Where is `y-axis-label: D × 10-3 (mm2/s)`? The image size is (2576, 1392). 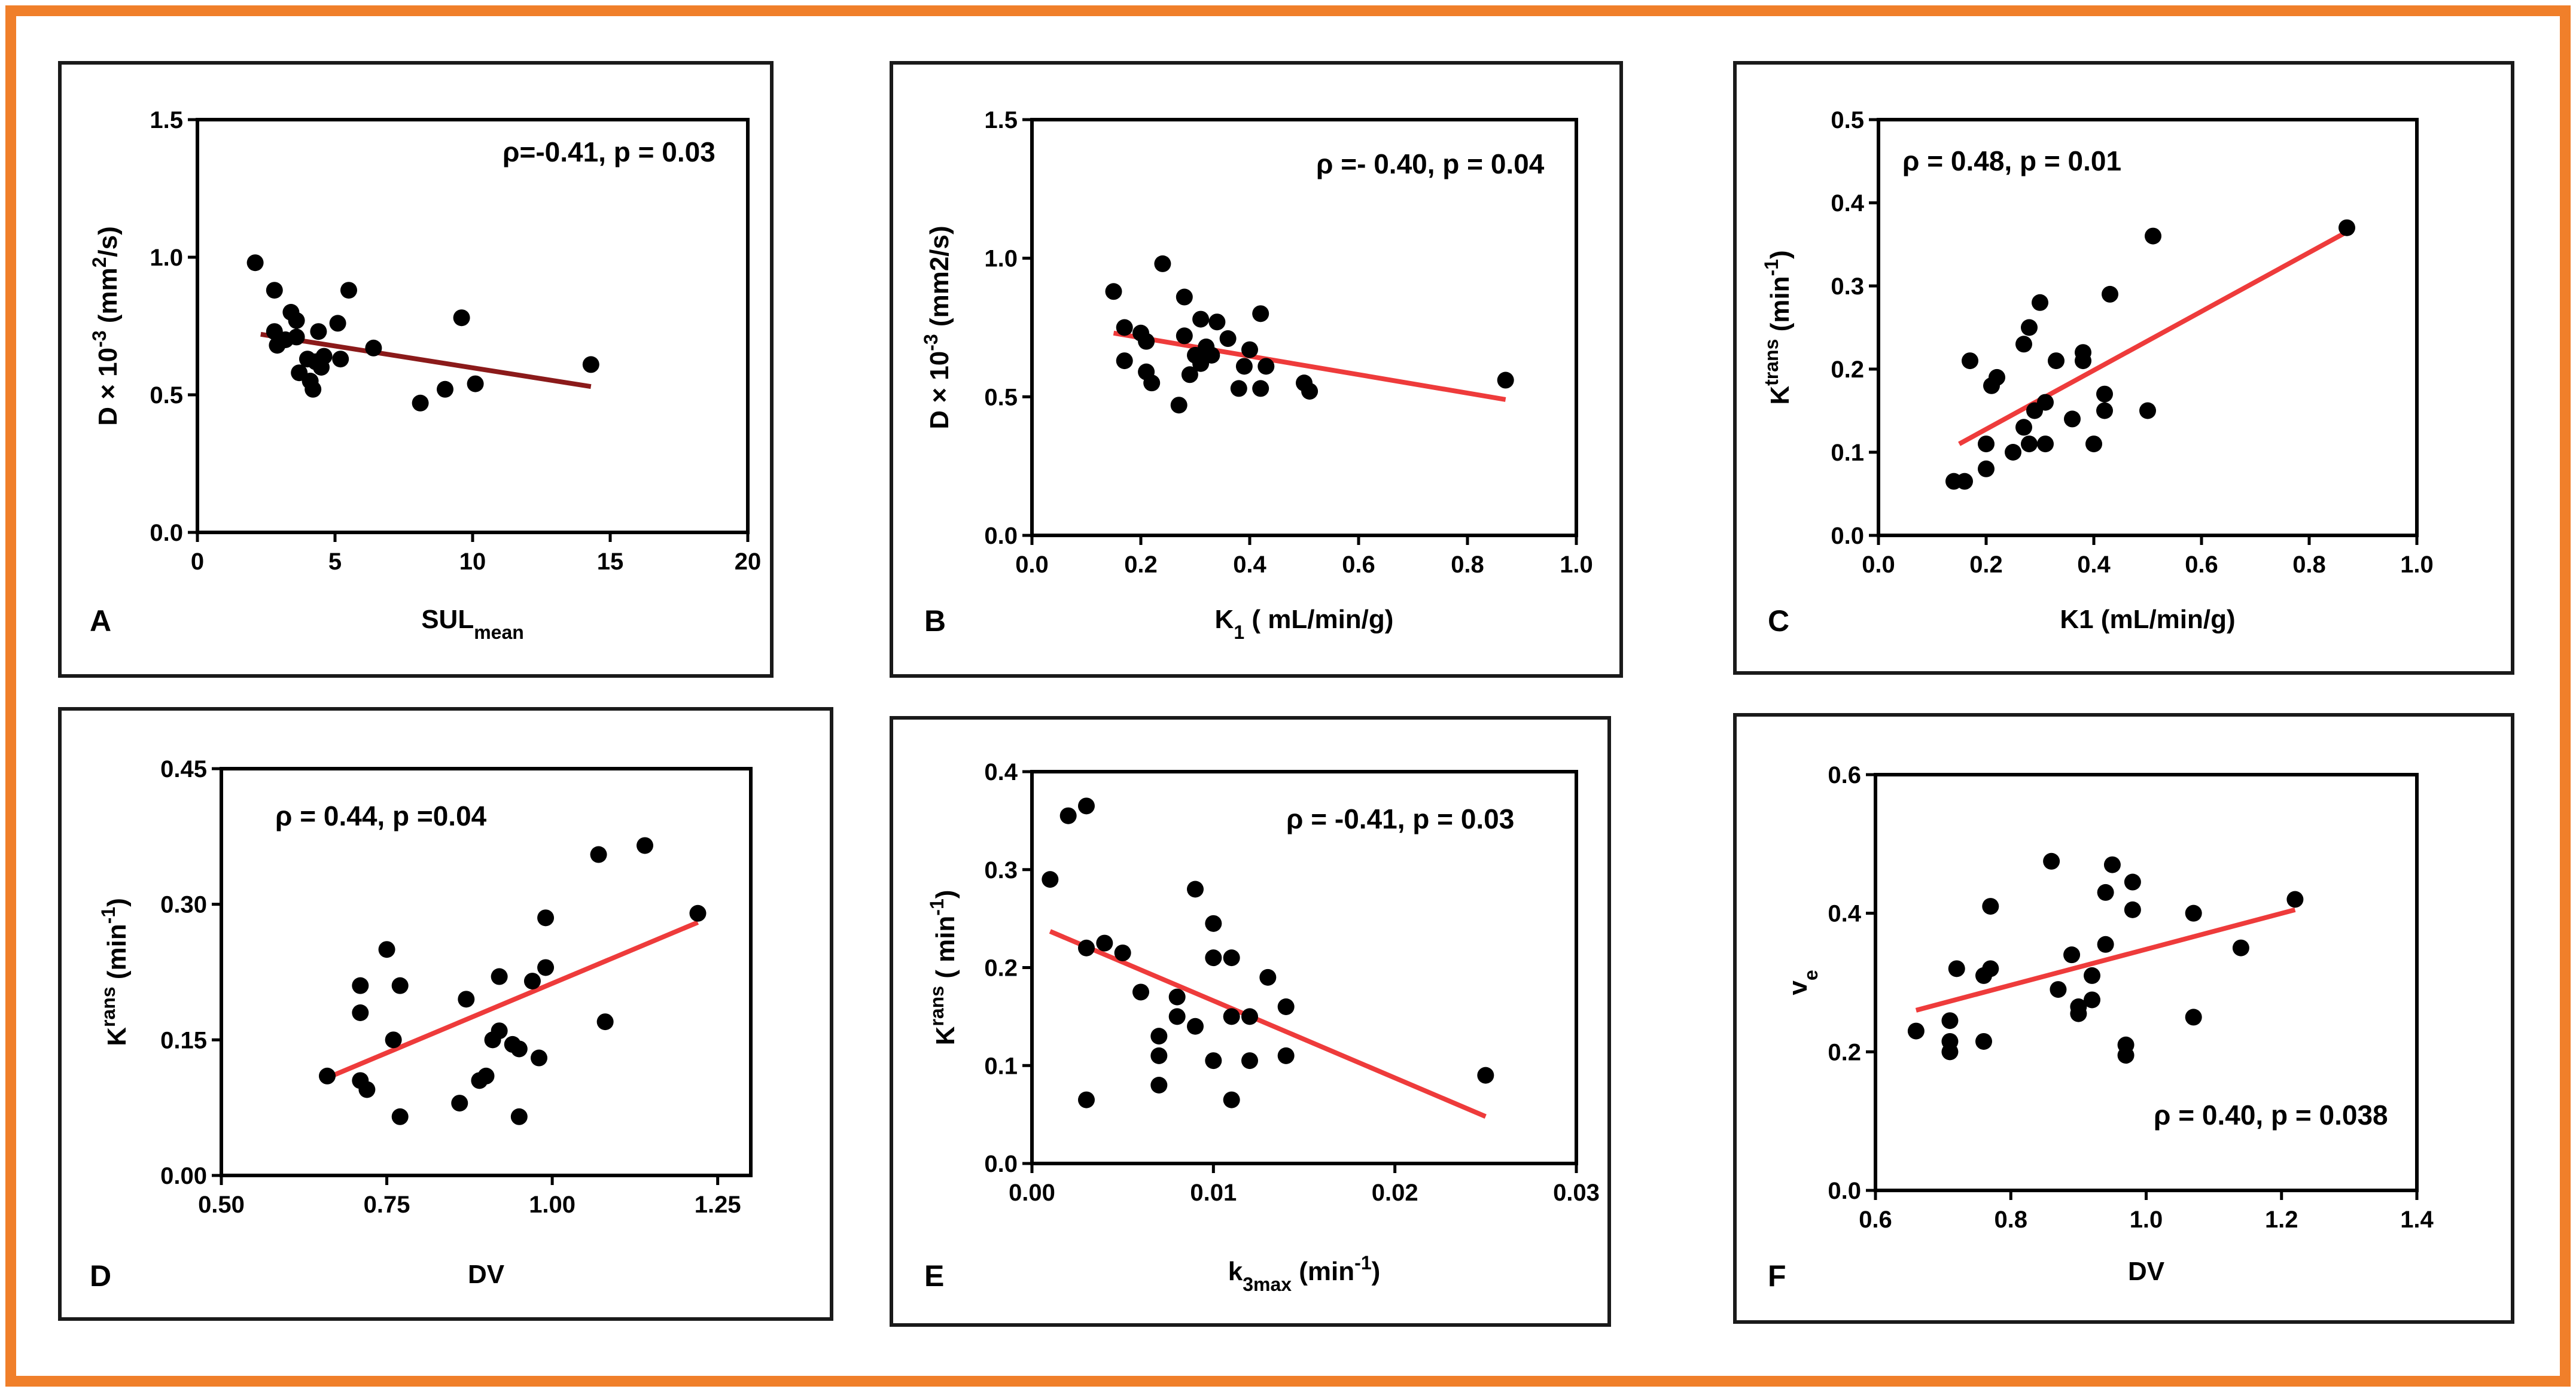 y-axis-label: D × 10-3 (mm2/s) is located at coordinates (106, 326).